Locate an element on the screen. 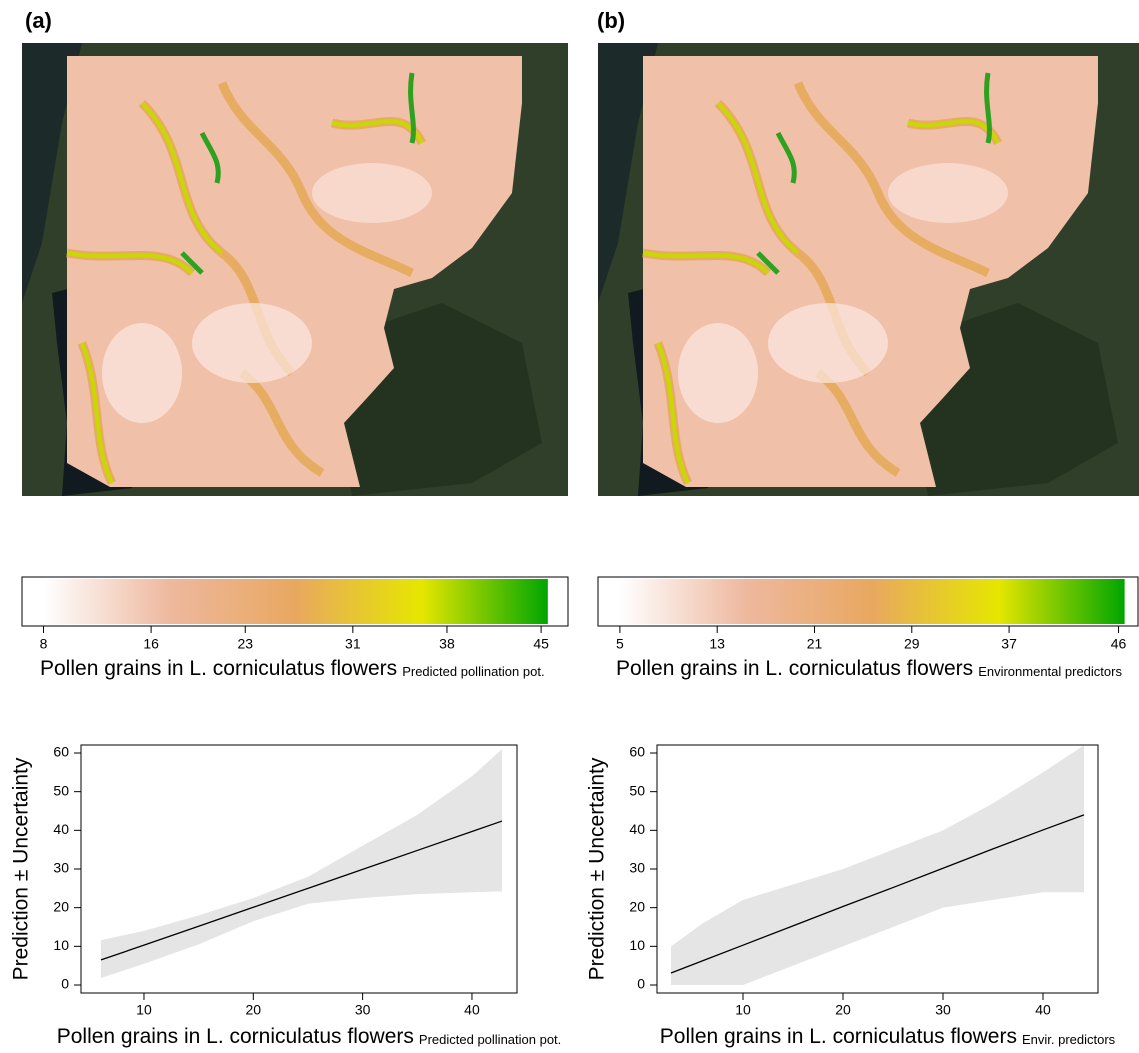  x-tick-label: 46 is located at coordinates (1119, 644).